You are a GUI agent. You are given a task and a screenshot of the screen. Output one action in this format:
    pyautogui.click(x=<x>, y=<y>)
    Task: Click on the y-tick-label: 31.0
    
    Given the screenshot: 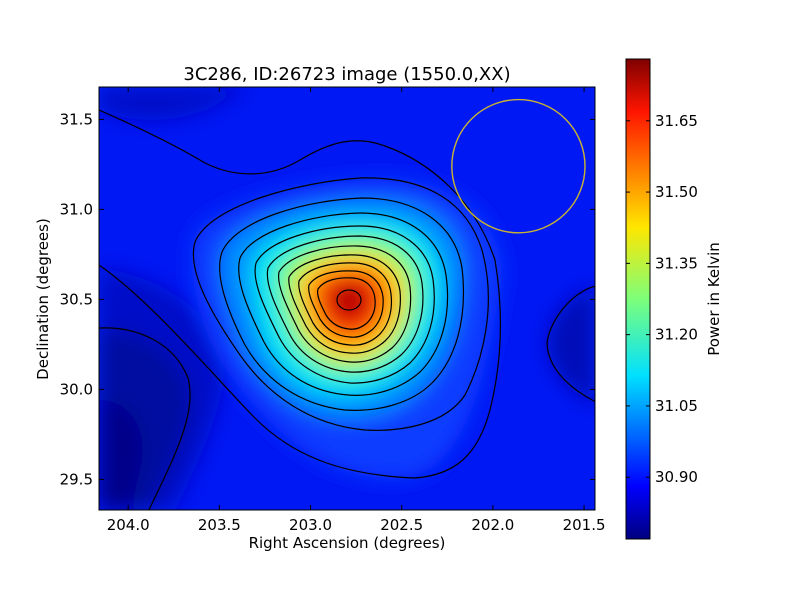 What is the action you would take?
    pyautogui.click(x=76, y=209)
    